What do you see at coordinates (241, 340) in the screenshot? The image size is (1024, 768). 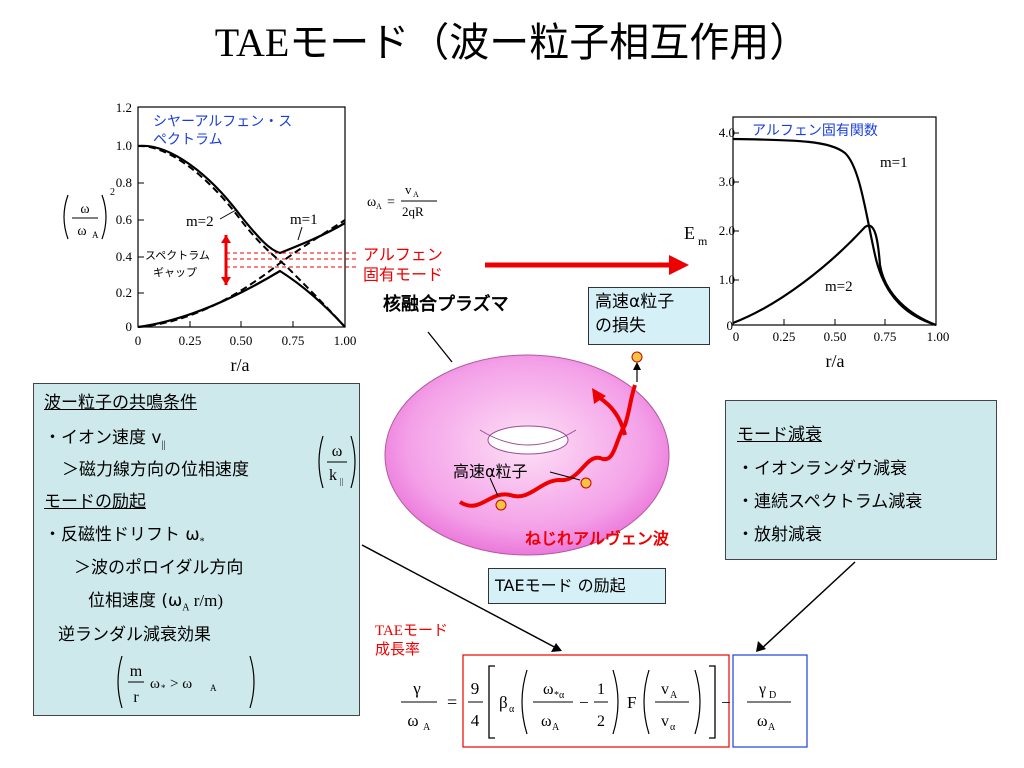 I see `left-xtick: 0.50` at bounding box center [241, 340].